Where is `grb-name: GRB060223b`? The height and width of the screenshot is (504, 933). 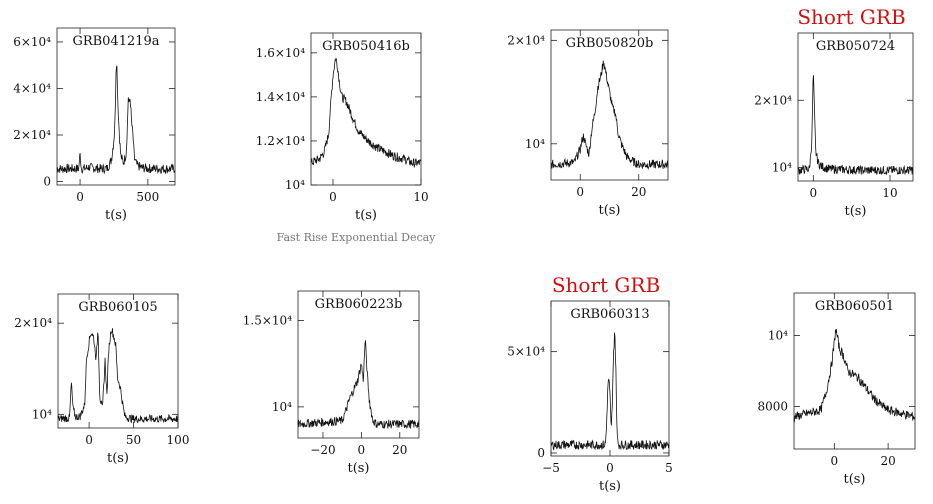 grb-name: GRB060223b is located at coordinates (359, 304).